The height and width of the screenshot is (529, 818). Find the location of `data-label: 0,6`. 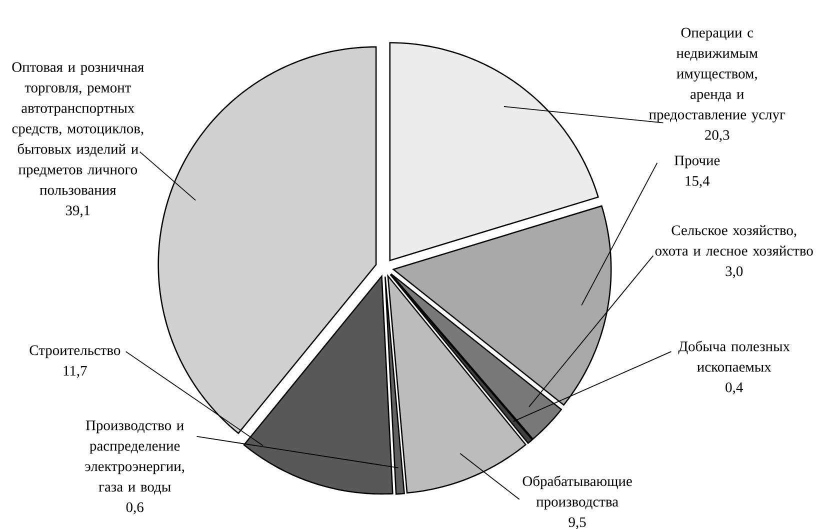

data-label: 0,6 is located at coordinates (135, 508).